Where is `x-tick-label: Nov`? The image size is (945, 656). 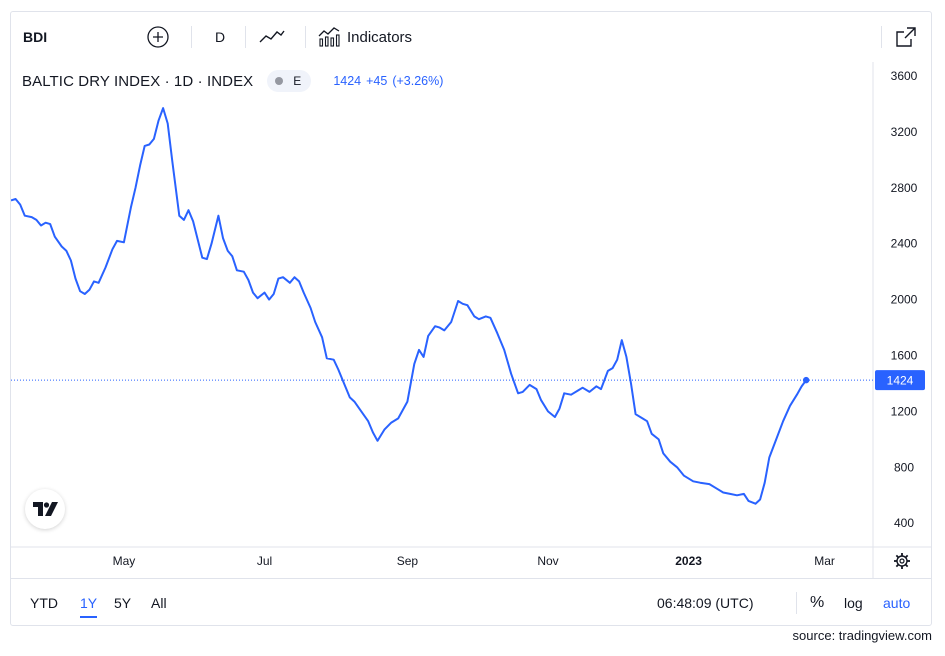 x-tick-label: Nov is located at coordinates (547, 561).